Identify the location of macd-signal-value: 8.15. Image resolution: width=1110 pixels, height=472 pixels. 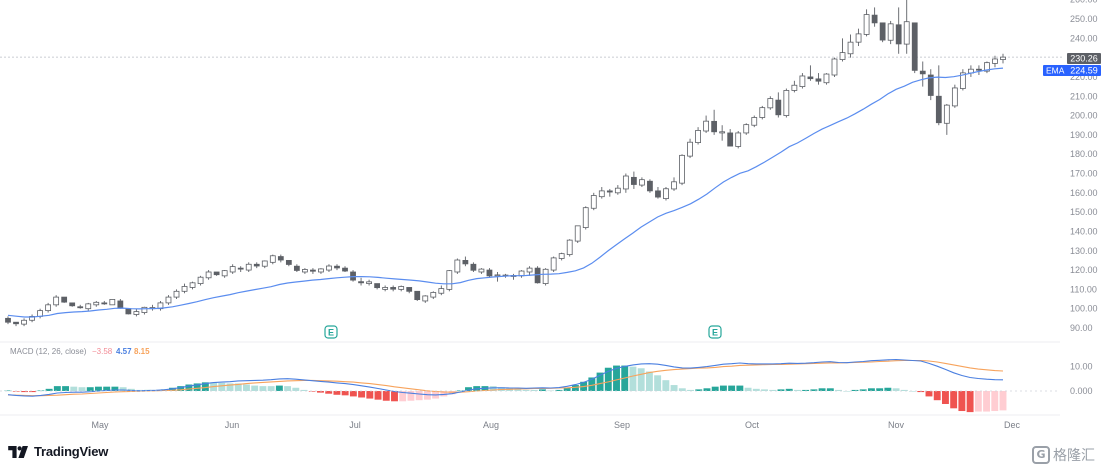
(142, 351).